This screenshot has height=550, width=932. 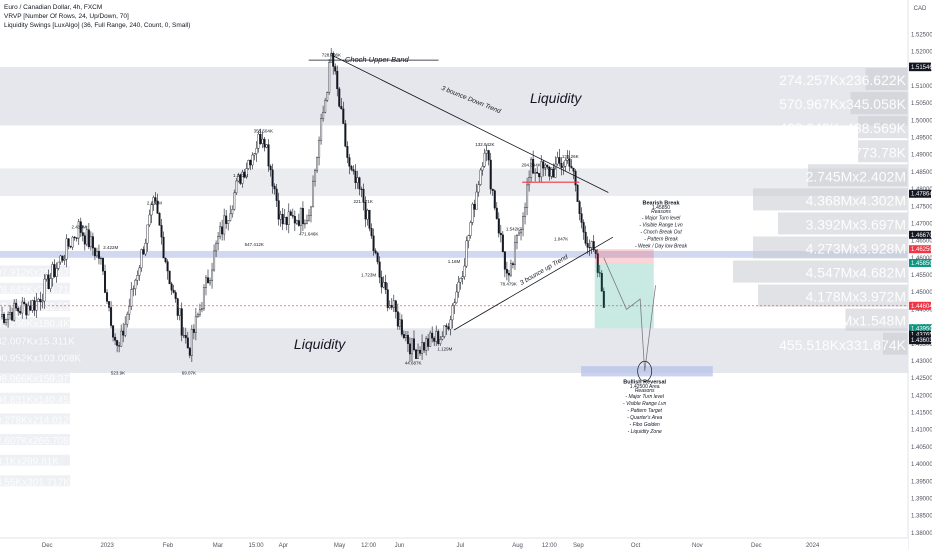 I want to click on y-tick-label: 1.42000, so click(x=921, y=396).